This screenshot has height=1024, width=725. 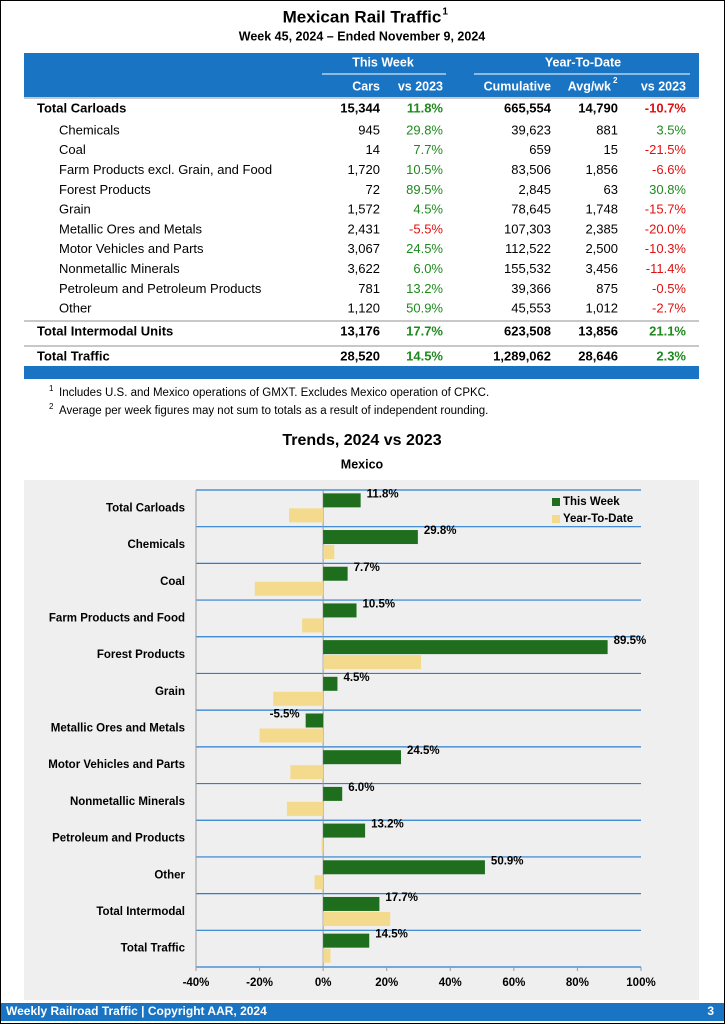 I want to click on x-tick-label: 0%, so click(x=323, y=983).